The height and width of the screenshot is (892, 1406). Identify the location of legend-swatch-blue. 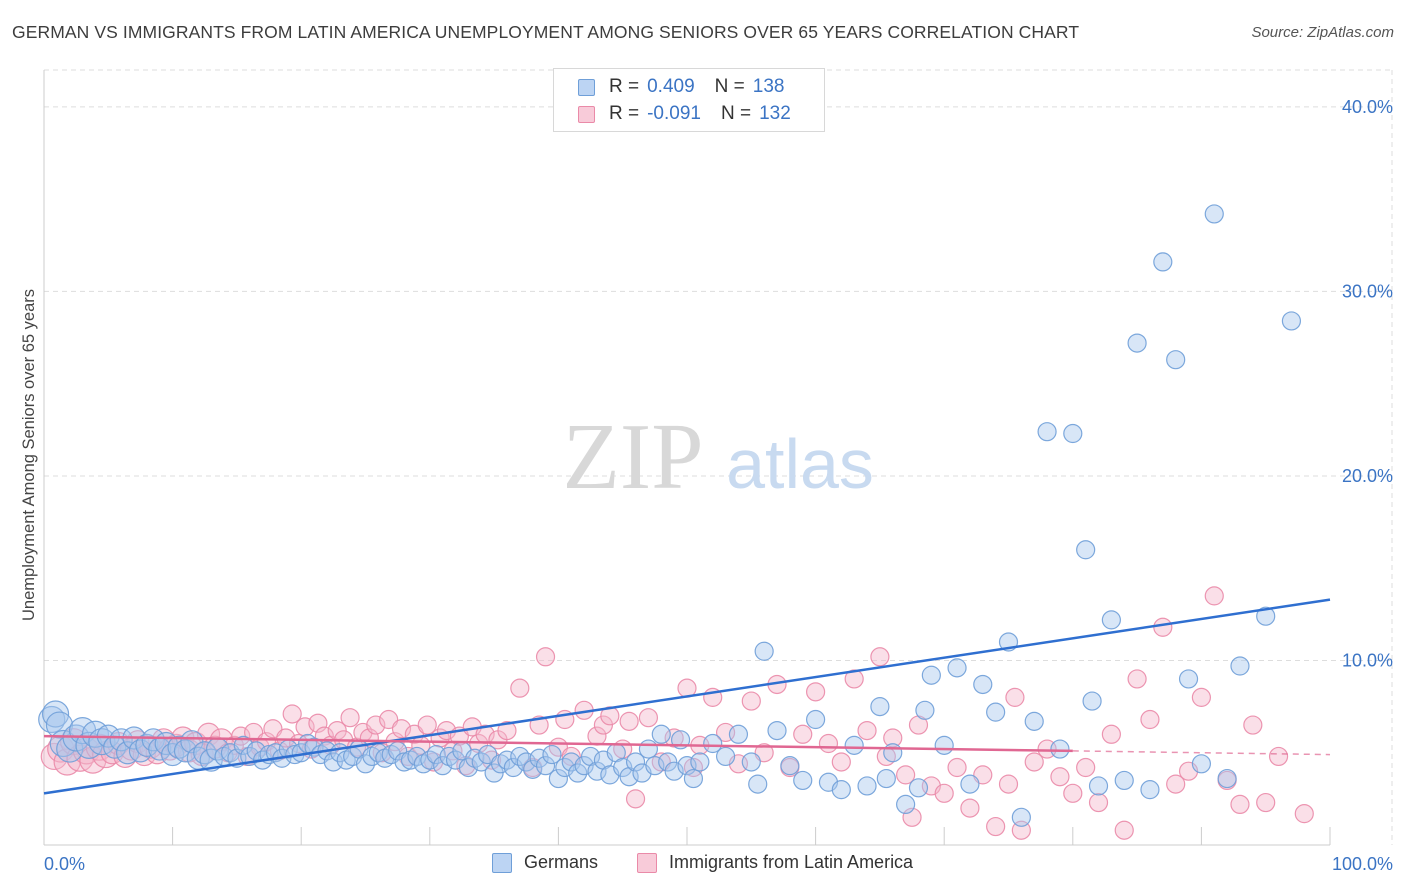
(502, 862).